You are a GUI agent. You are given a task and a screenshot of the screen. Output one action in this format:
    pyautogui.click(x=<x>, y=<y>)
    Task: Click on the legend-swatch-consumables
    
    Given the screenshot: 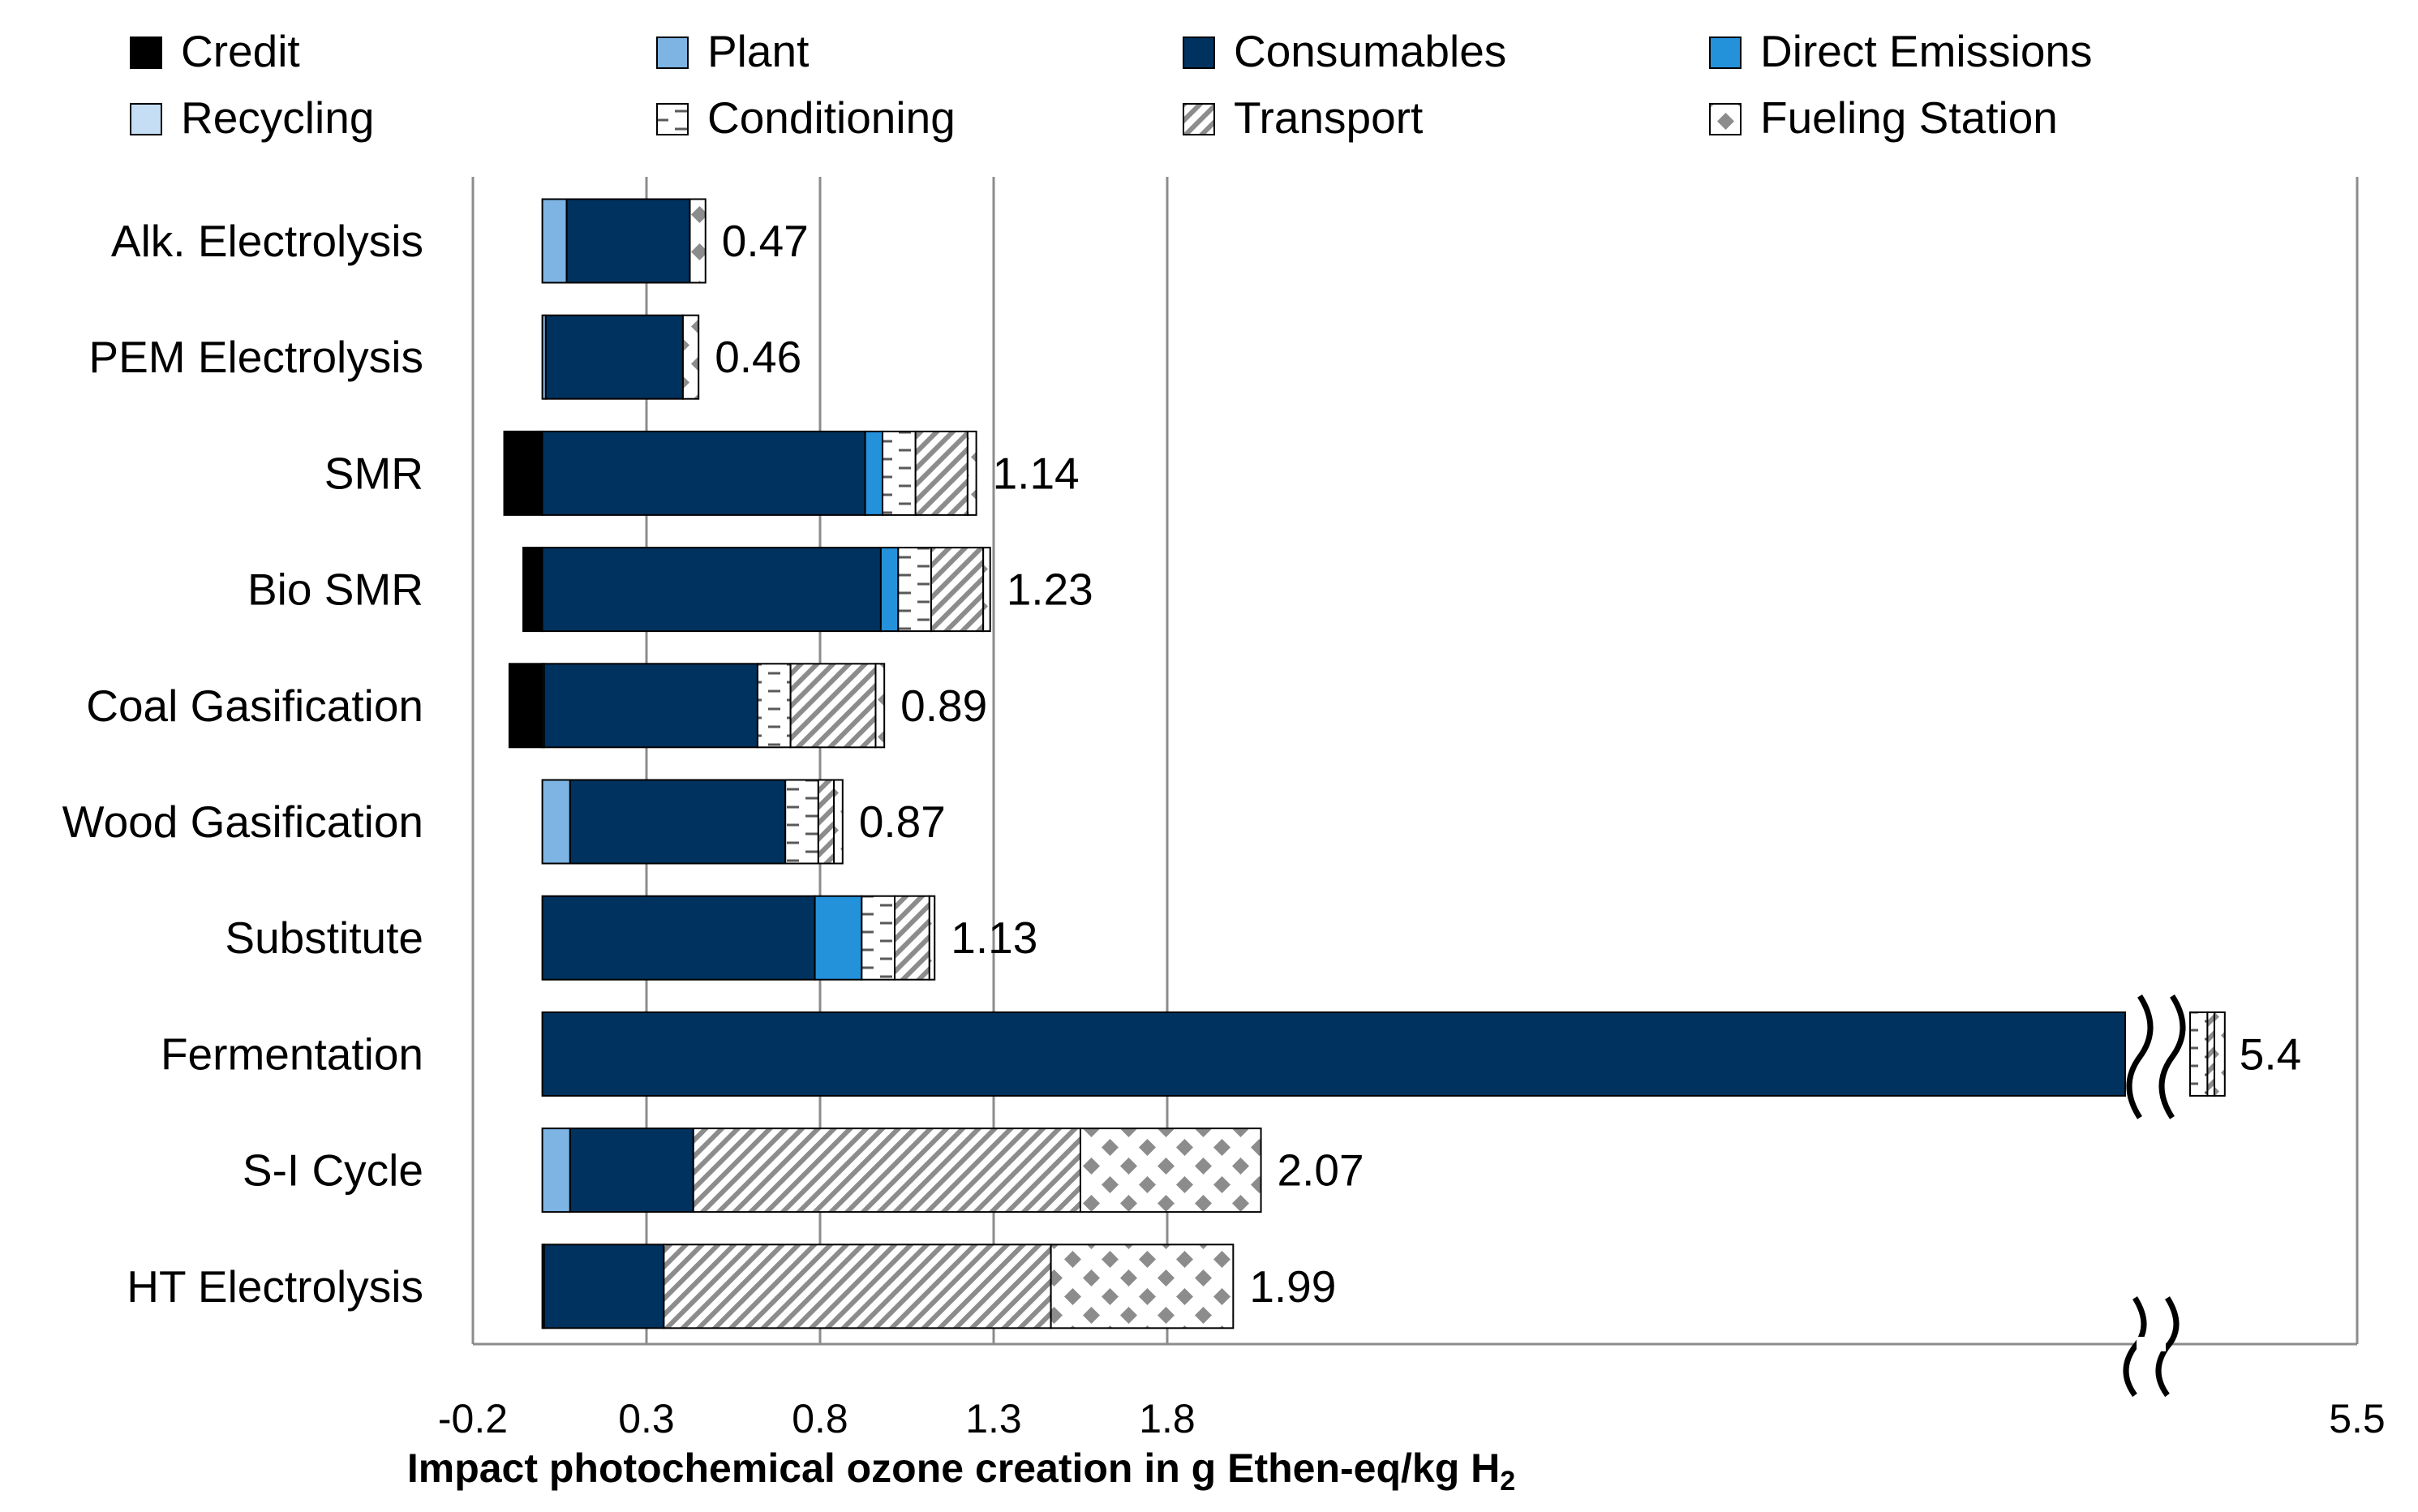 What is the action you would take?
    pyautogui.click(x=1199, y=53)
    